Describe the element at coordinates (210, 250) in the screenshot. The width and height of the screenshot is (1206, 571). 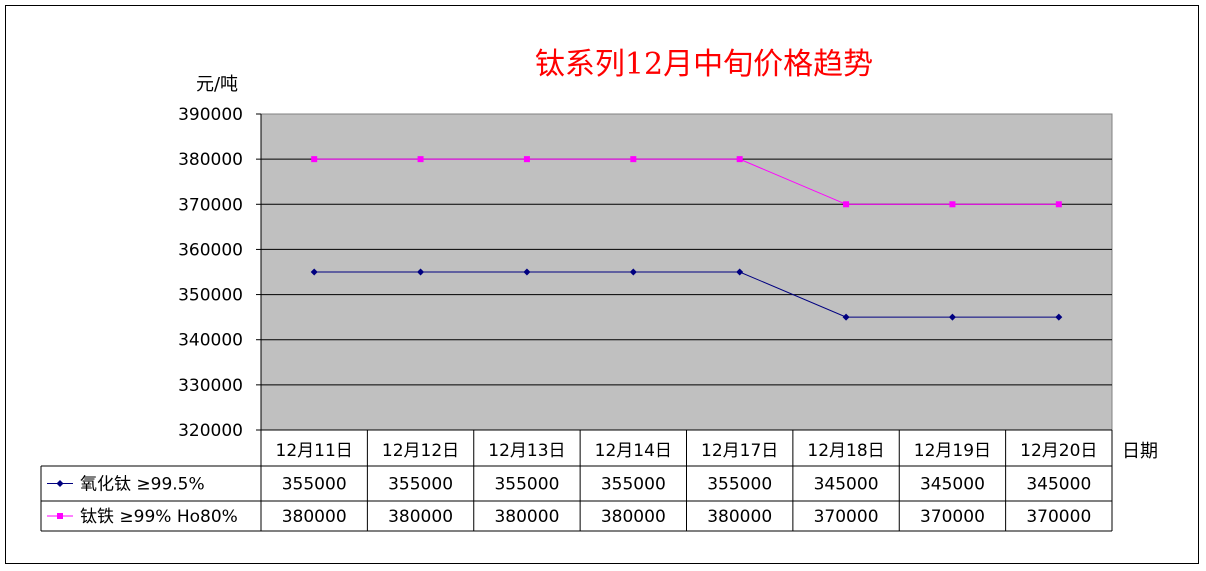
I see `y-tick-label: 360000` at that location.